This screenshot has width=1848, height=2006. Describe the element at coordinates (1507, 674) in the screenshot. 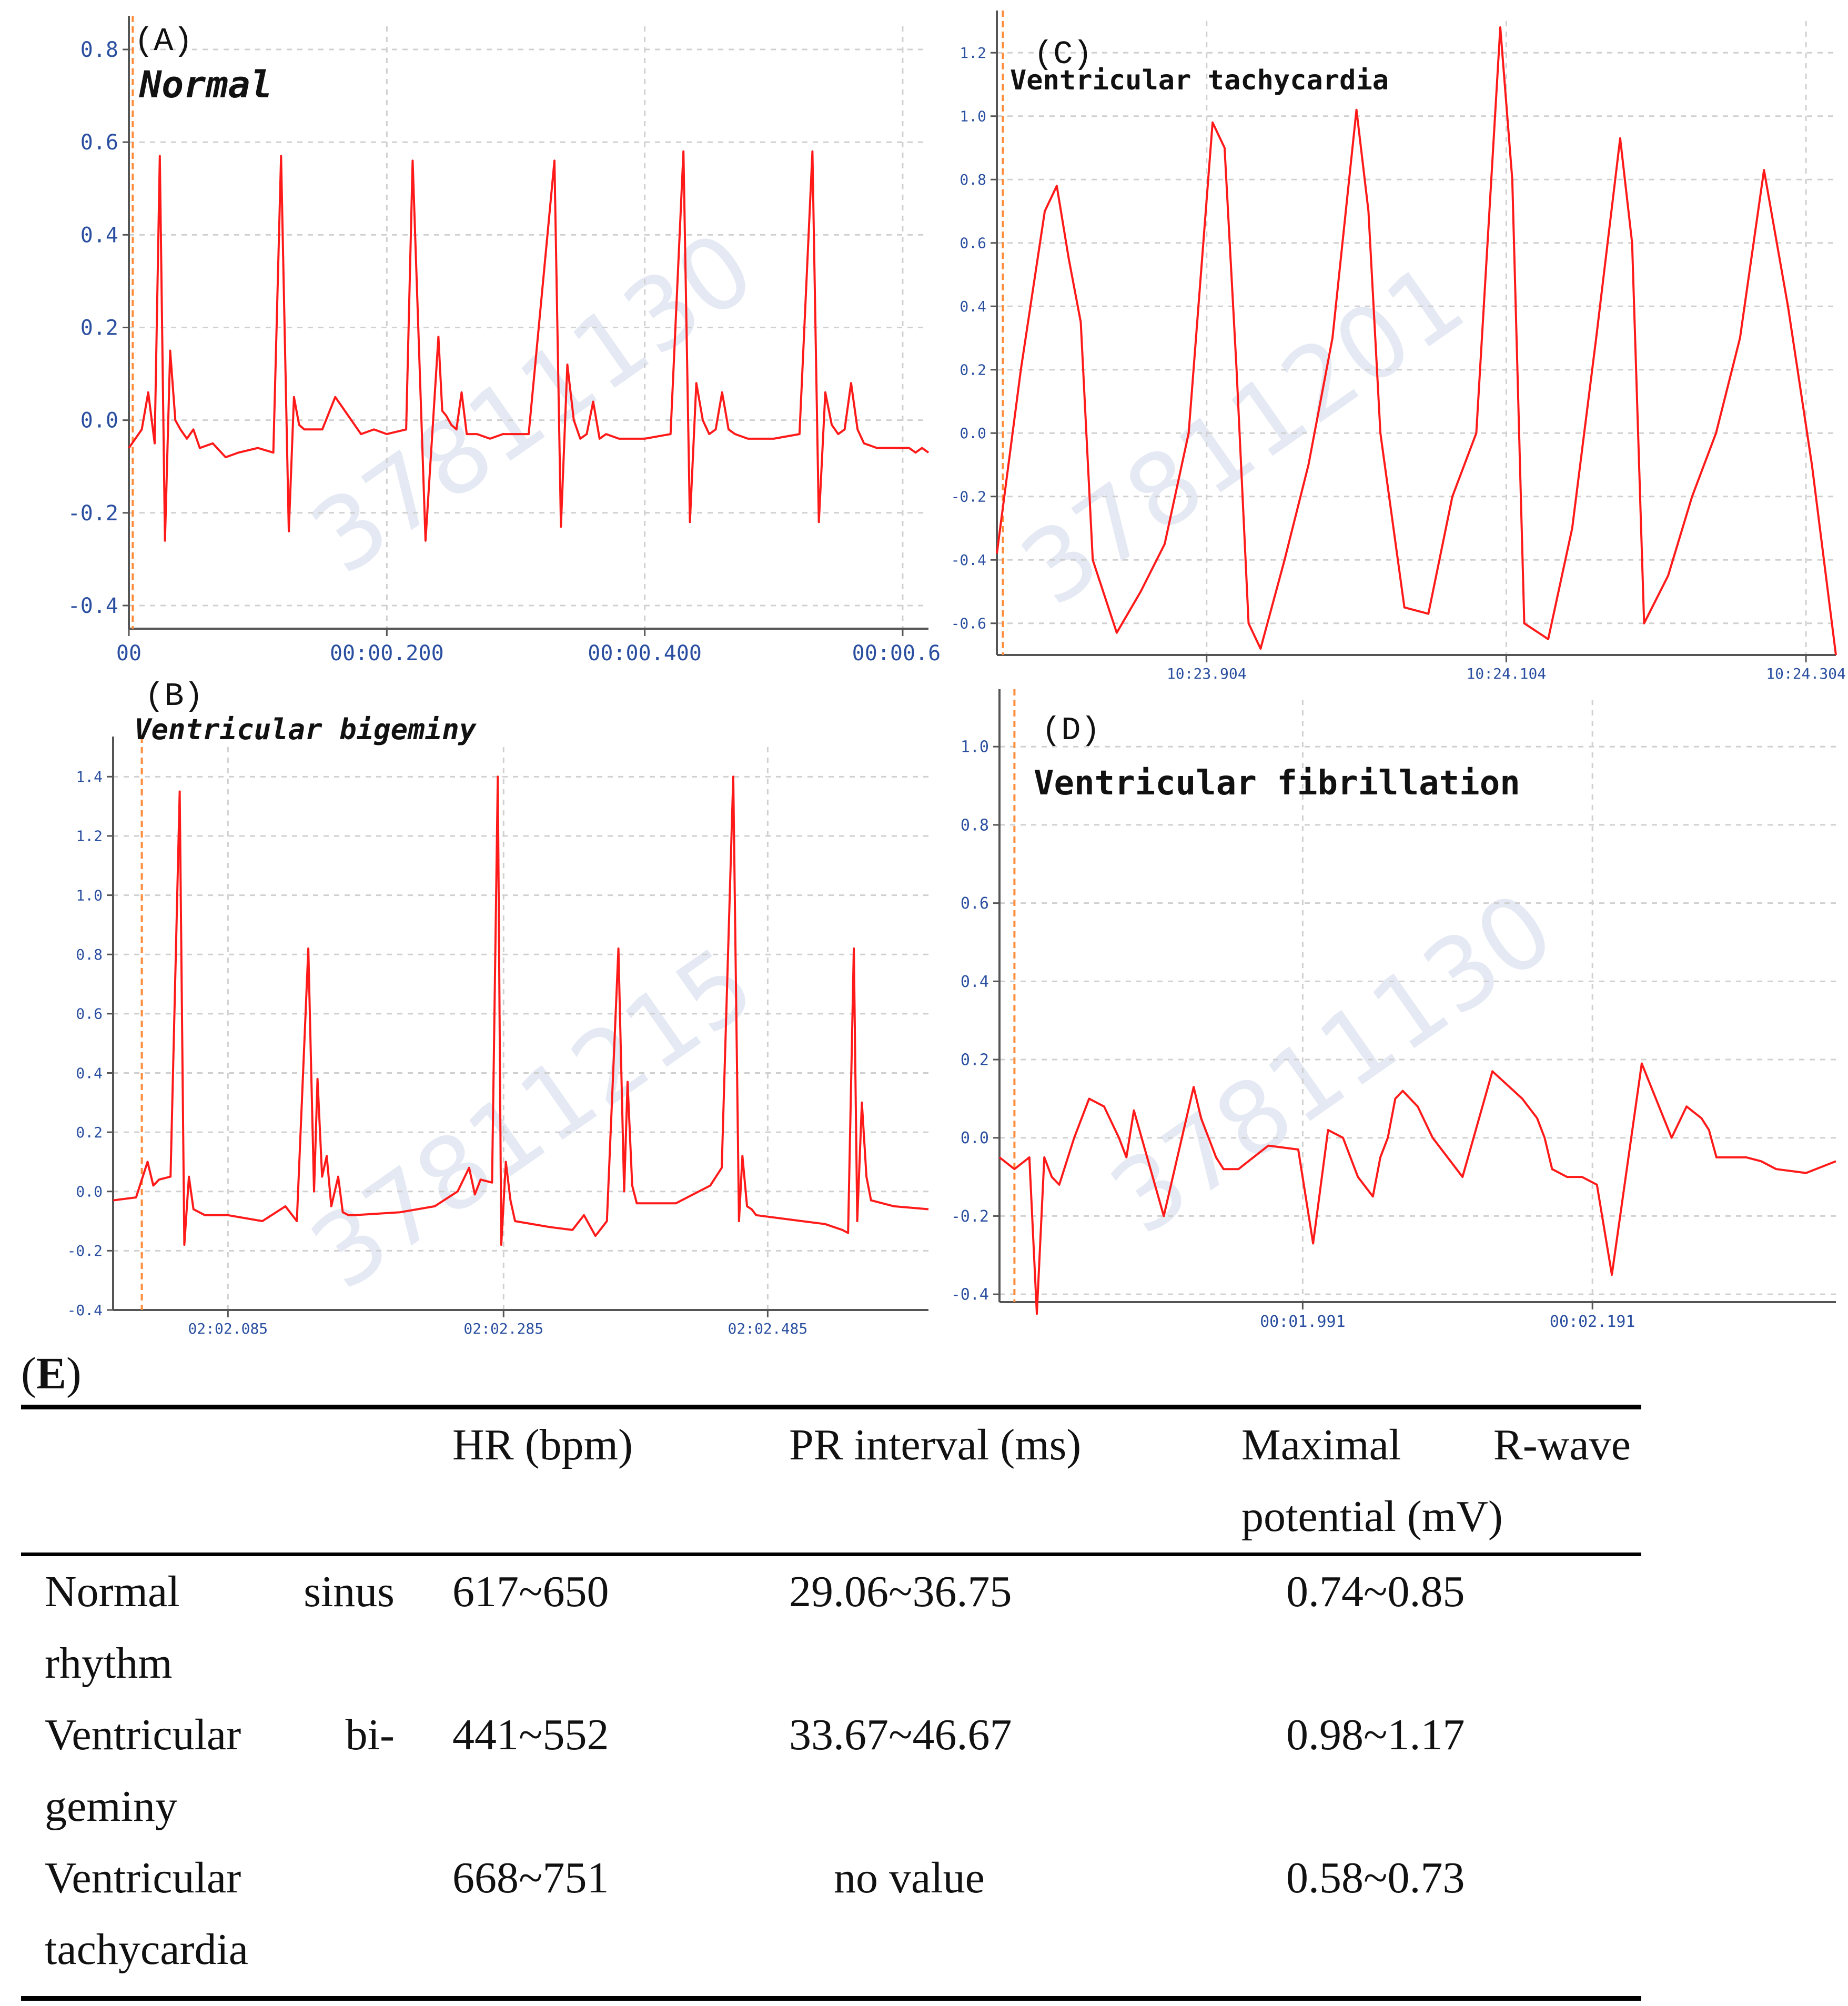

I see `x-tick-label: 10:24.104` at that location.